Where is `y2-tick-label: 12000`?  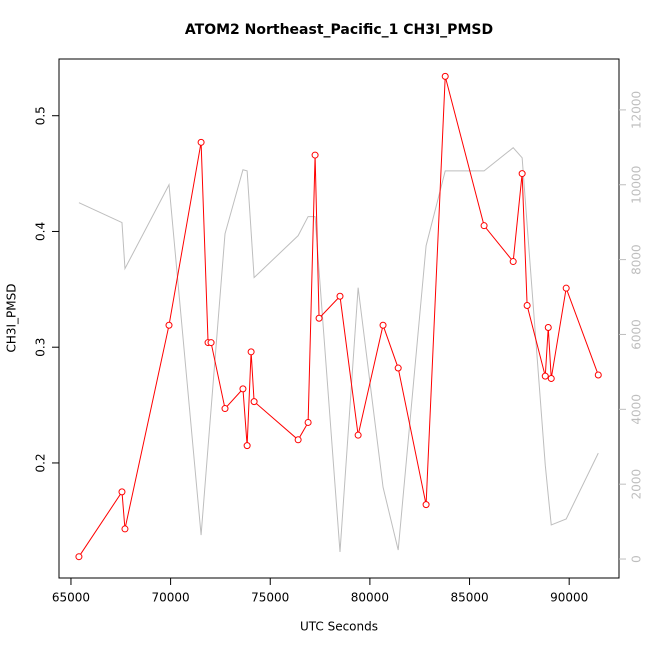
y2-tick-label: 12000 is located at coordinates (637, 110).